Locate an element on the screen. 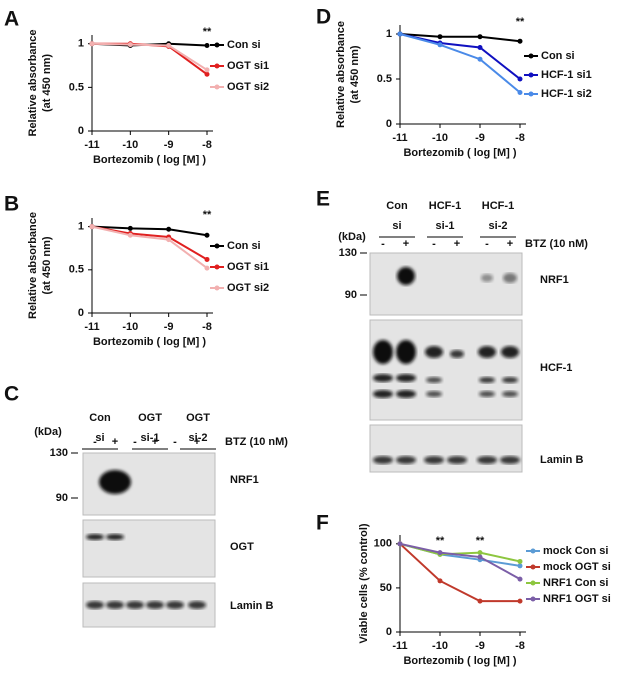 This screenshot has width=625, height=691. legend-label: OGT si1 is located at coordinates (248, 267).